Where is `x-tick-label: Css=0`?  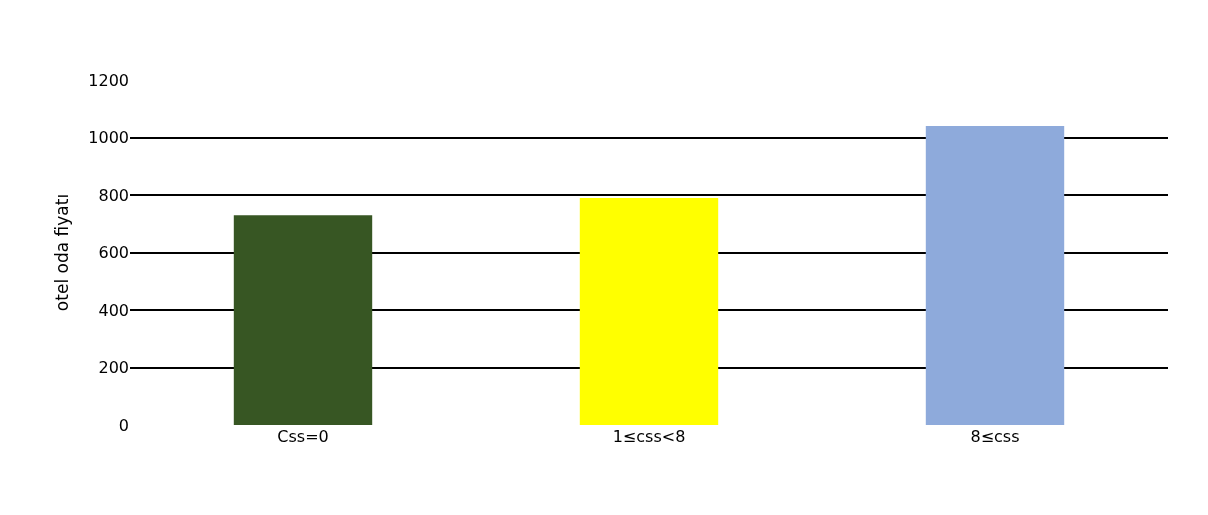
x-tick-label: Css=0 is located at coordinates (303, 436).